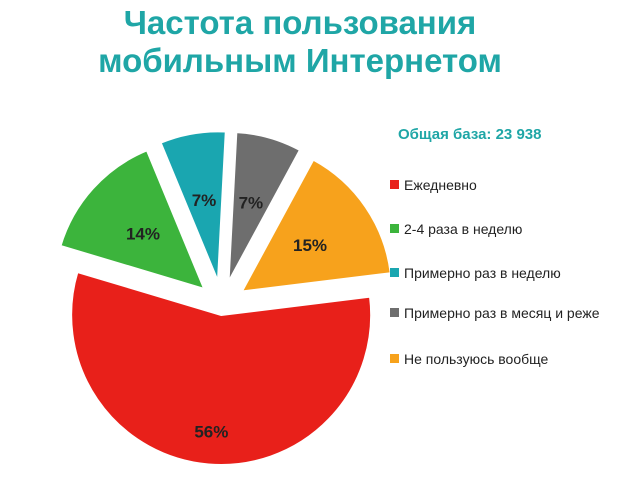 This screenshot has width=640, height=495. Describe the element at coordinates (510, 185) in the screenshot. I see `legend-item-daily: Ежедневно` at that location.